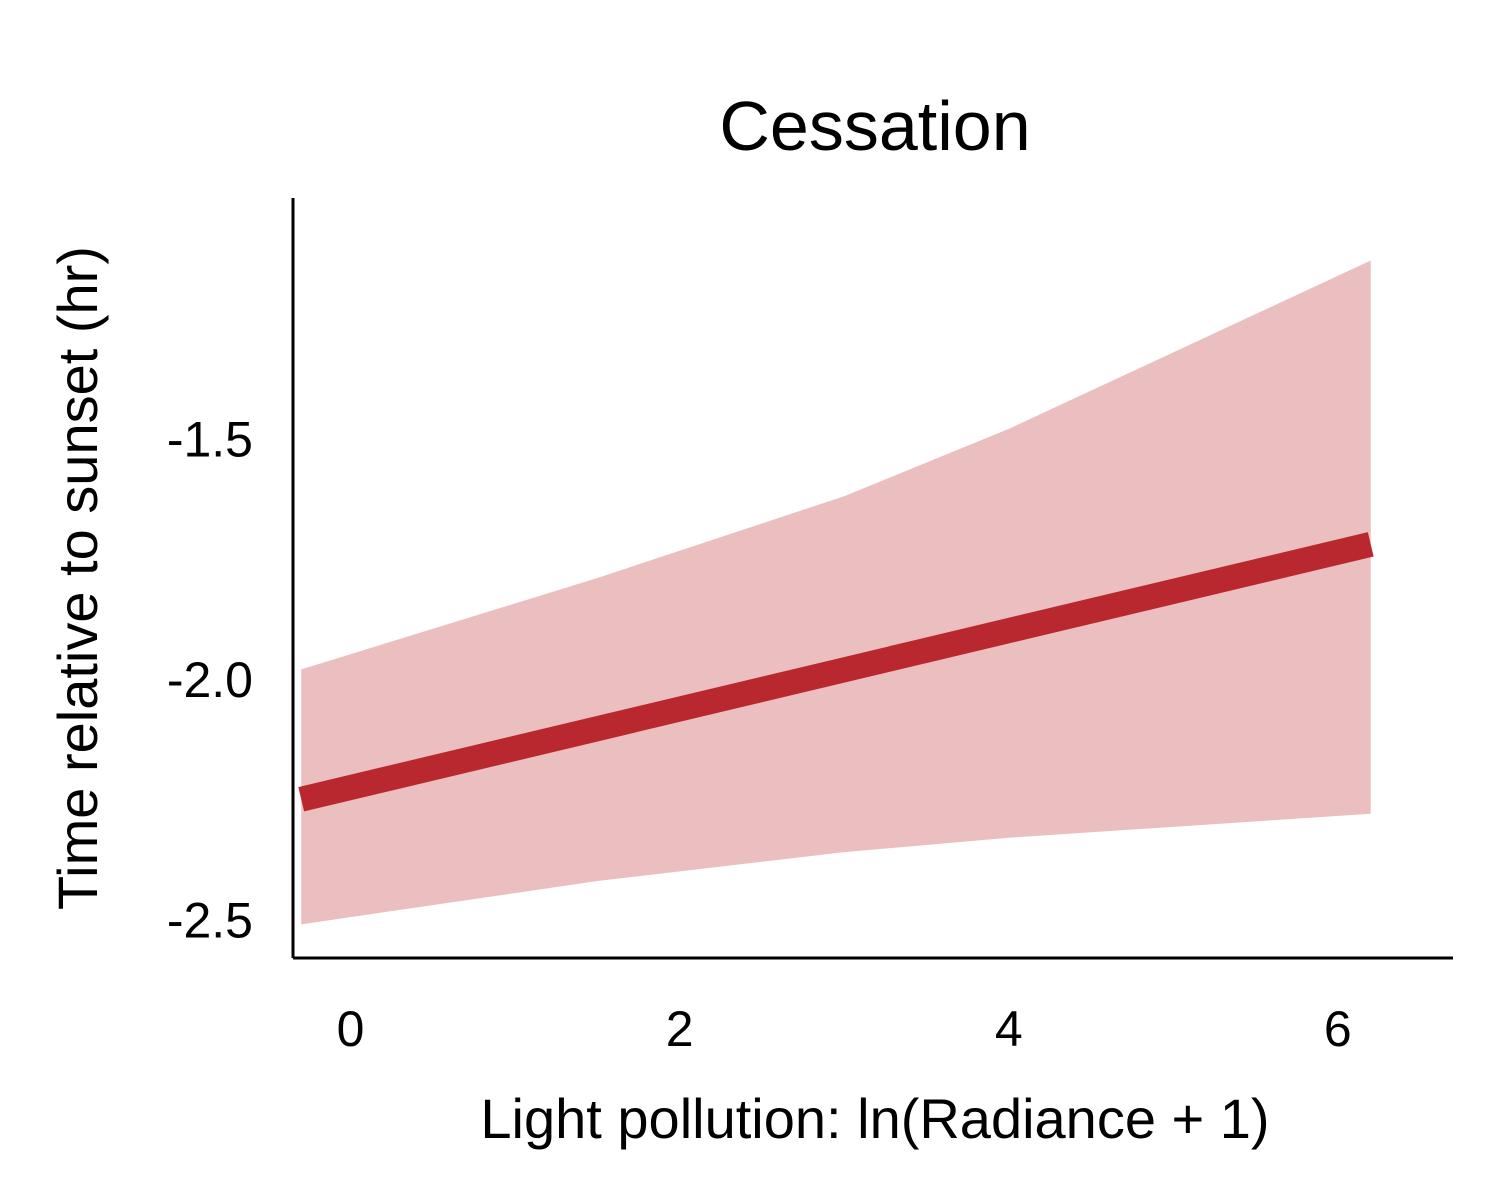 Image resolution: width=1500 pixels, height=1200 pixels. I want to click on y-tick-label: -2.5, so click(210, 921).